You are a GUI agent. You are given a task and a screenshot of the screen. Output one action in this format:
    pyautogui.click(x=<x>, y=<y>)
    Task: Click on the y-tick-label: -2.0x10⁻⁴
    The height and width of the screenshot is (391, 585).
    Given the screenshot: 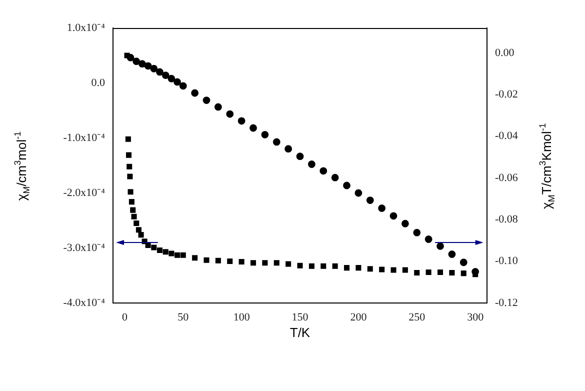 What is the action you would take?
    pyautogui.click(x=84, y=192)
    